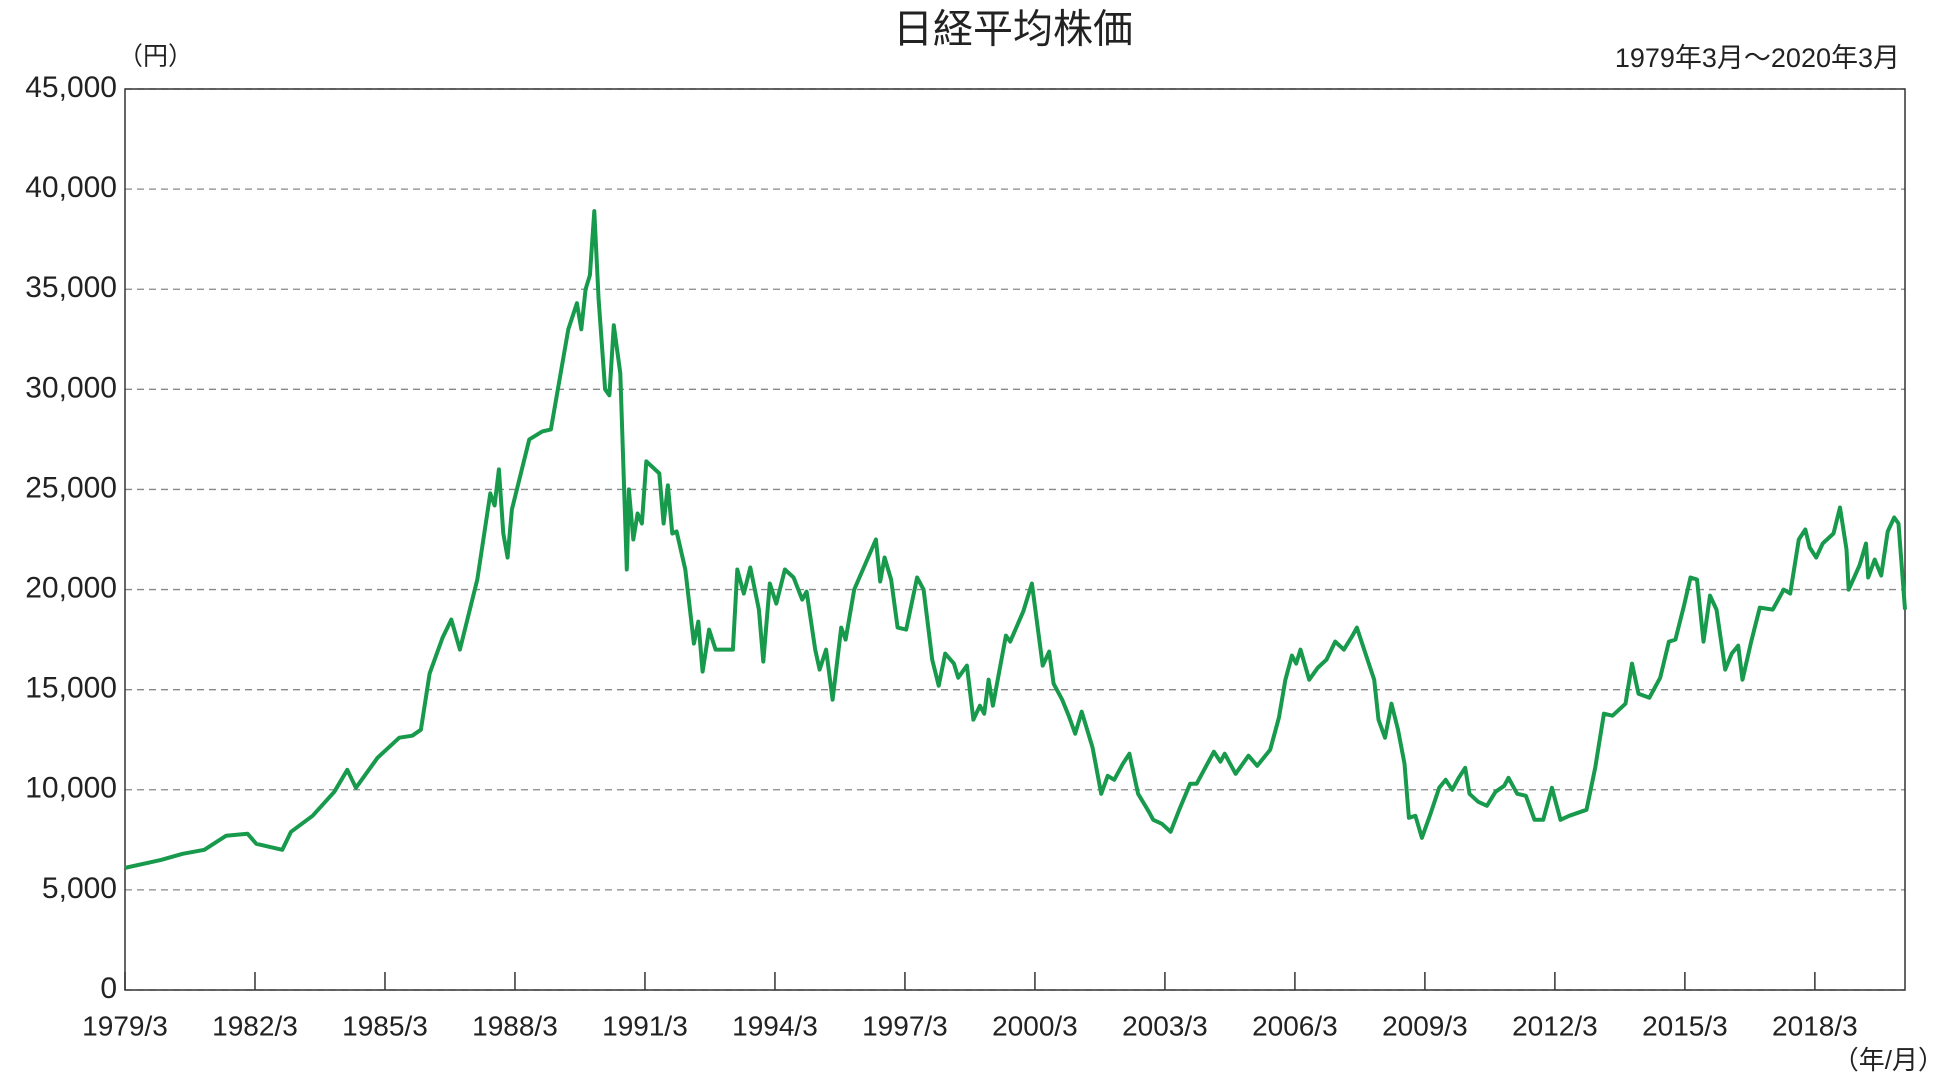  What do you see at coordinates (1013, 30) in the screenshot?
I see `chart-title: 日経平均株価` at bounding box center [1013, 30].